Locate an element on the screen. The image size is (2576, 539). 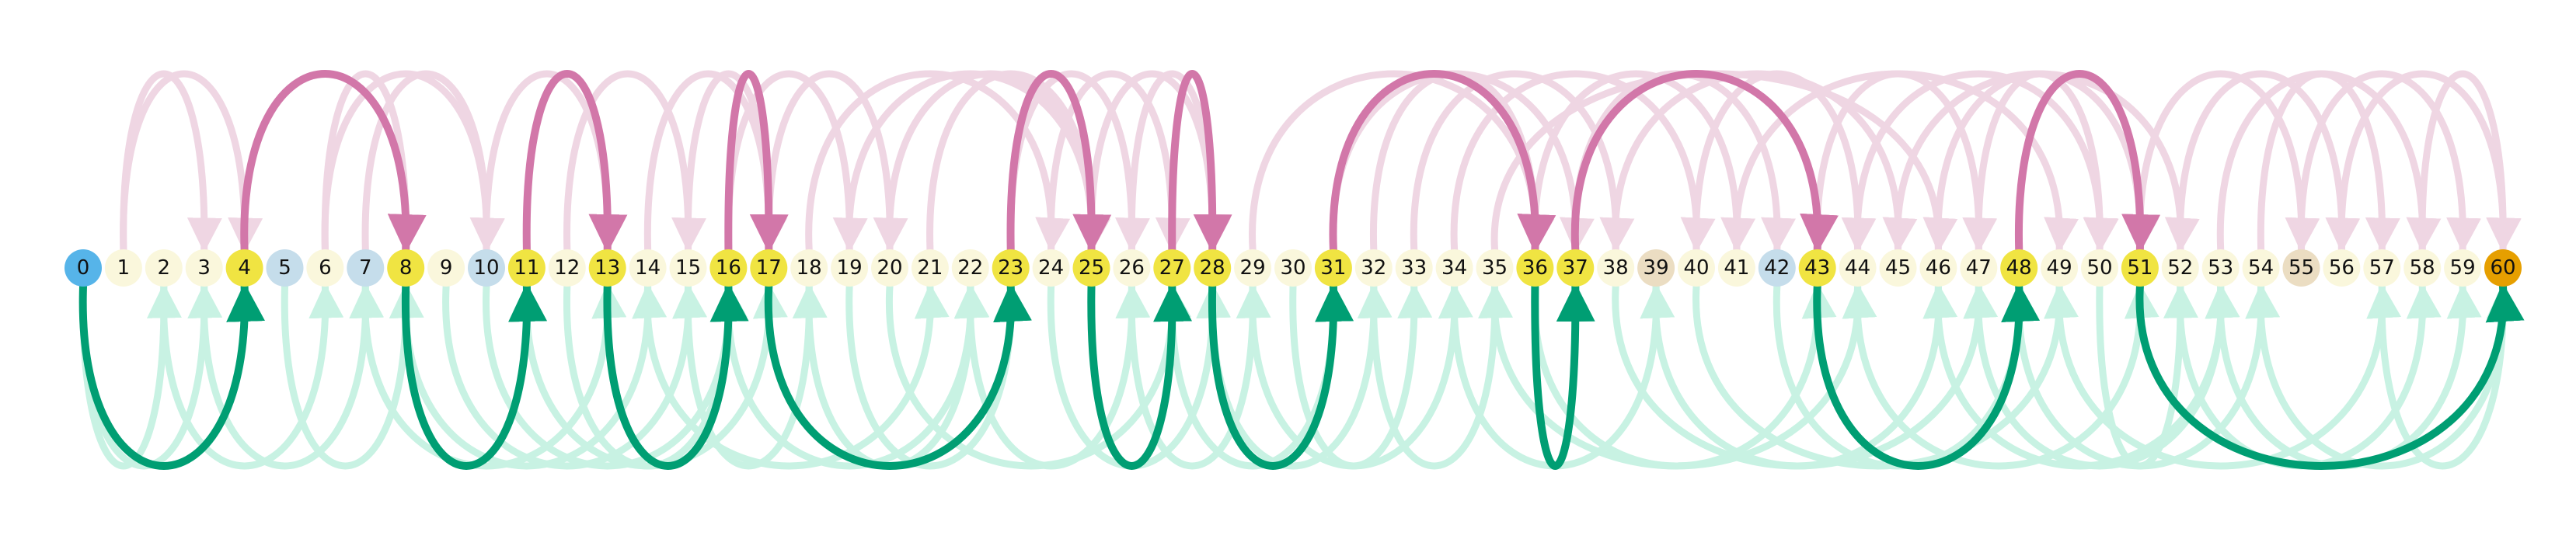
node-37: 37 is located at coordinates (1575, 268).